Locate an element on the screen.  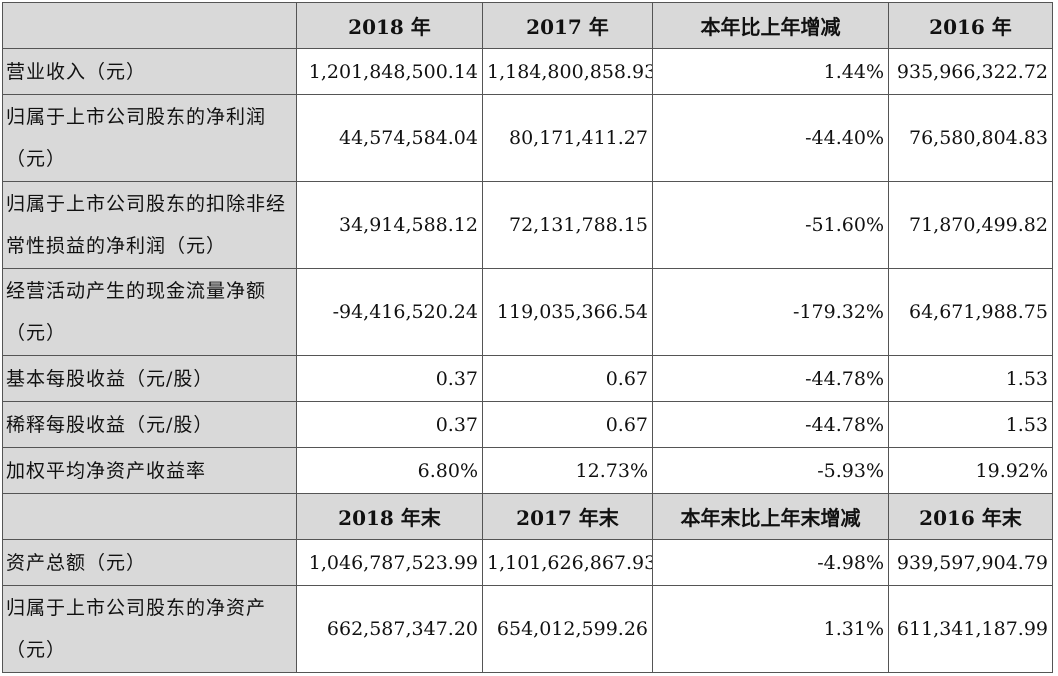
value-2018: 1,201,848,500.14 is located at coordinates (389, 71).